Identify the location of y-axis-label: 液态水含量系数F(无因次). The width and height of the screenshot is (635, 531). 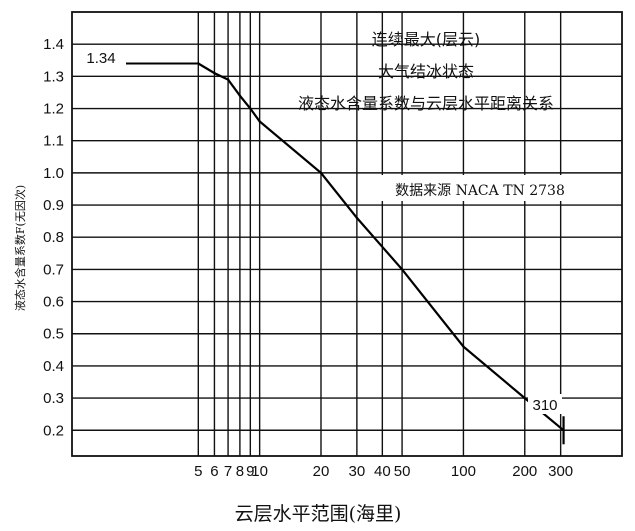
(20, 248).